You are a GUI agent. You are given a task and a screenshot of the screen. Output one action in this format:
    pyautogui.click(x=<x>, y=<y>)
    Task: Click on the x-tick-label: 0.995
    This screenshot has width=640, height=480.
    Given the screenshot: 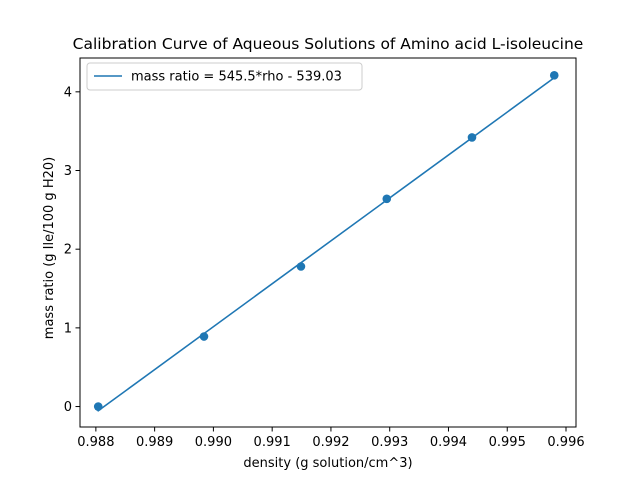 What is the action you would take?
    pyautogui.click(x=507, y=442)
    